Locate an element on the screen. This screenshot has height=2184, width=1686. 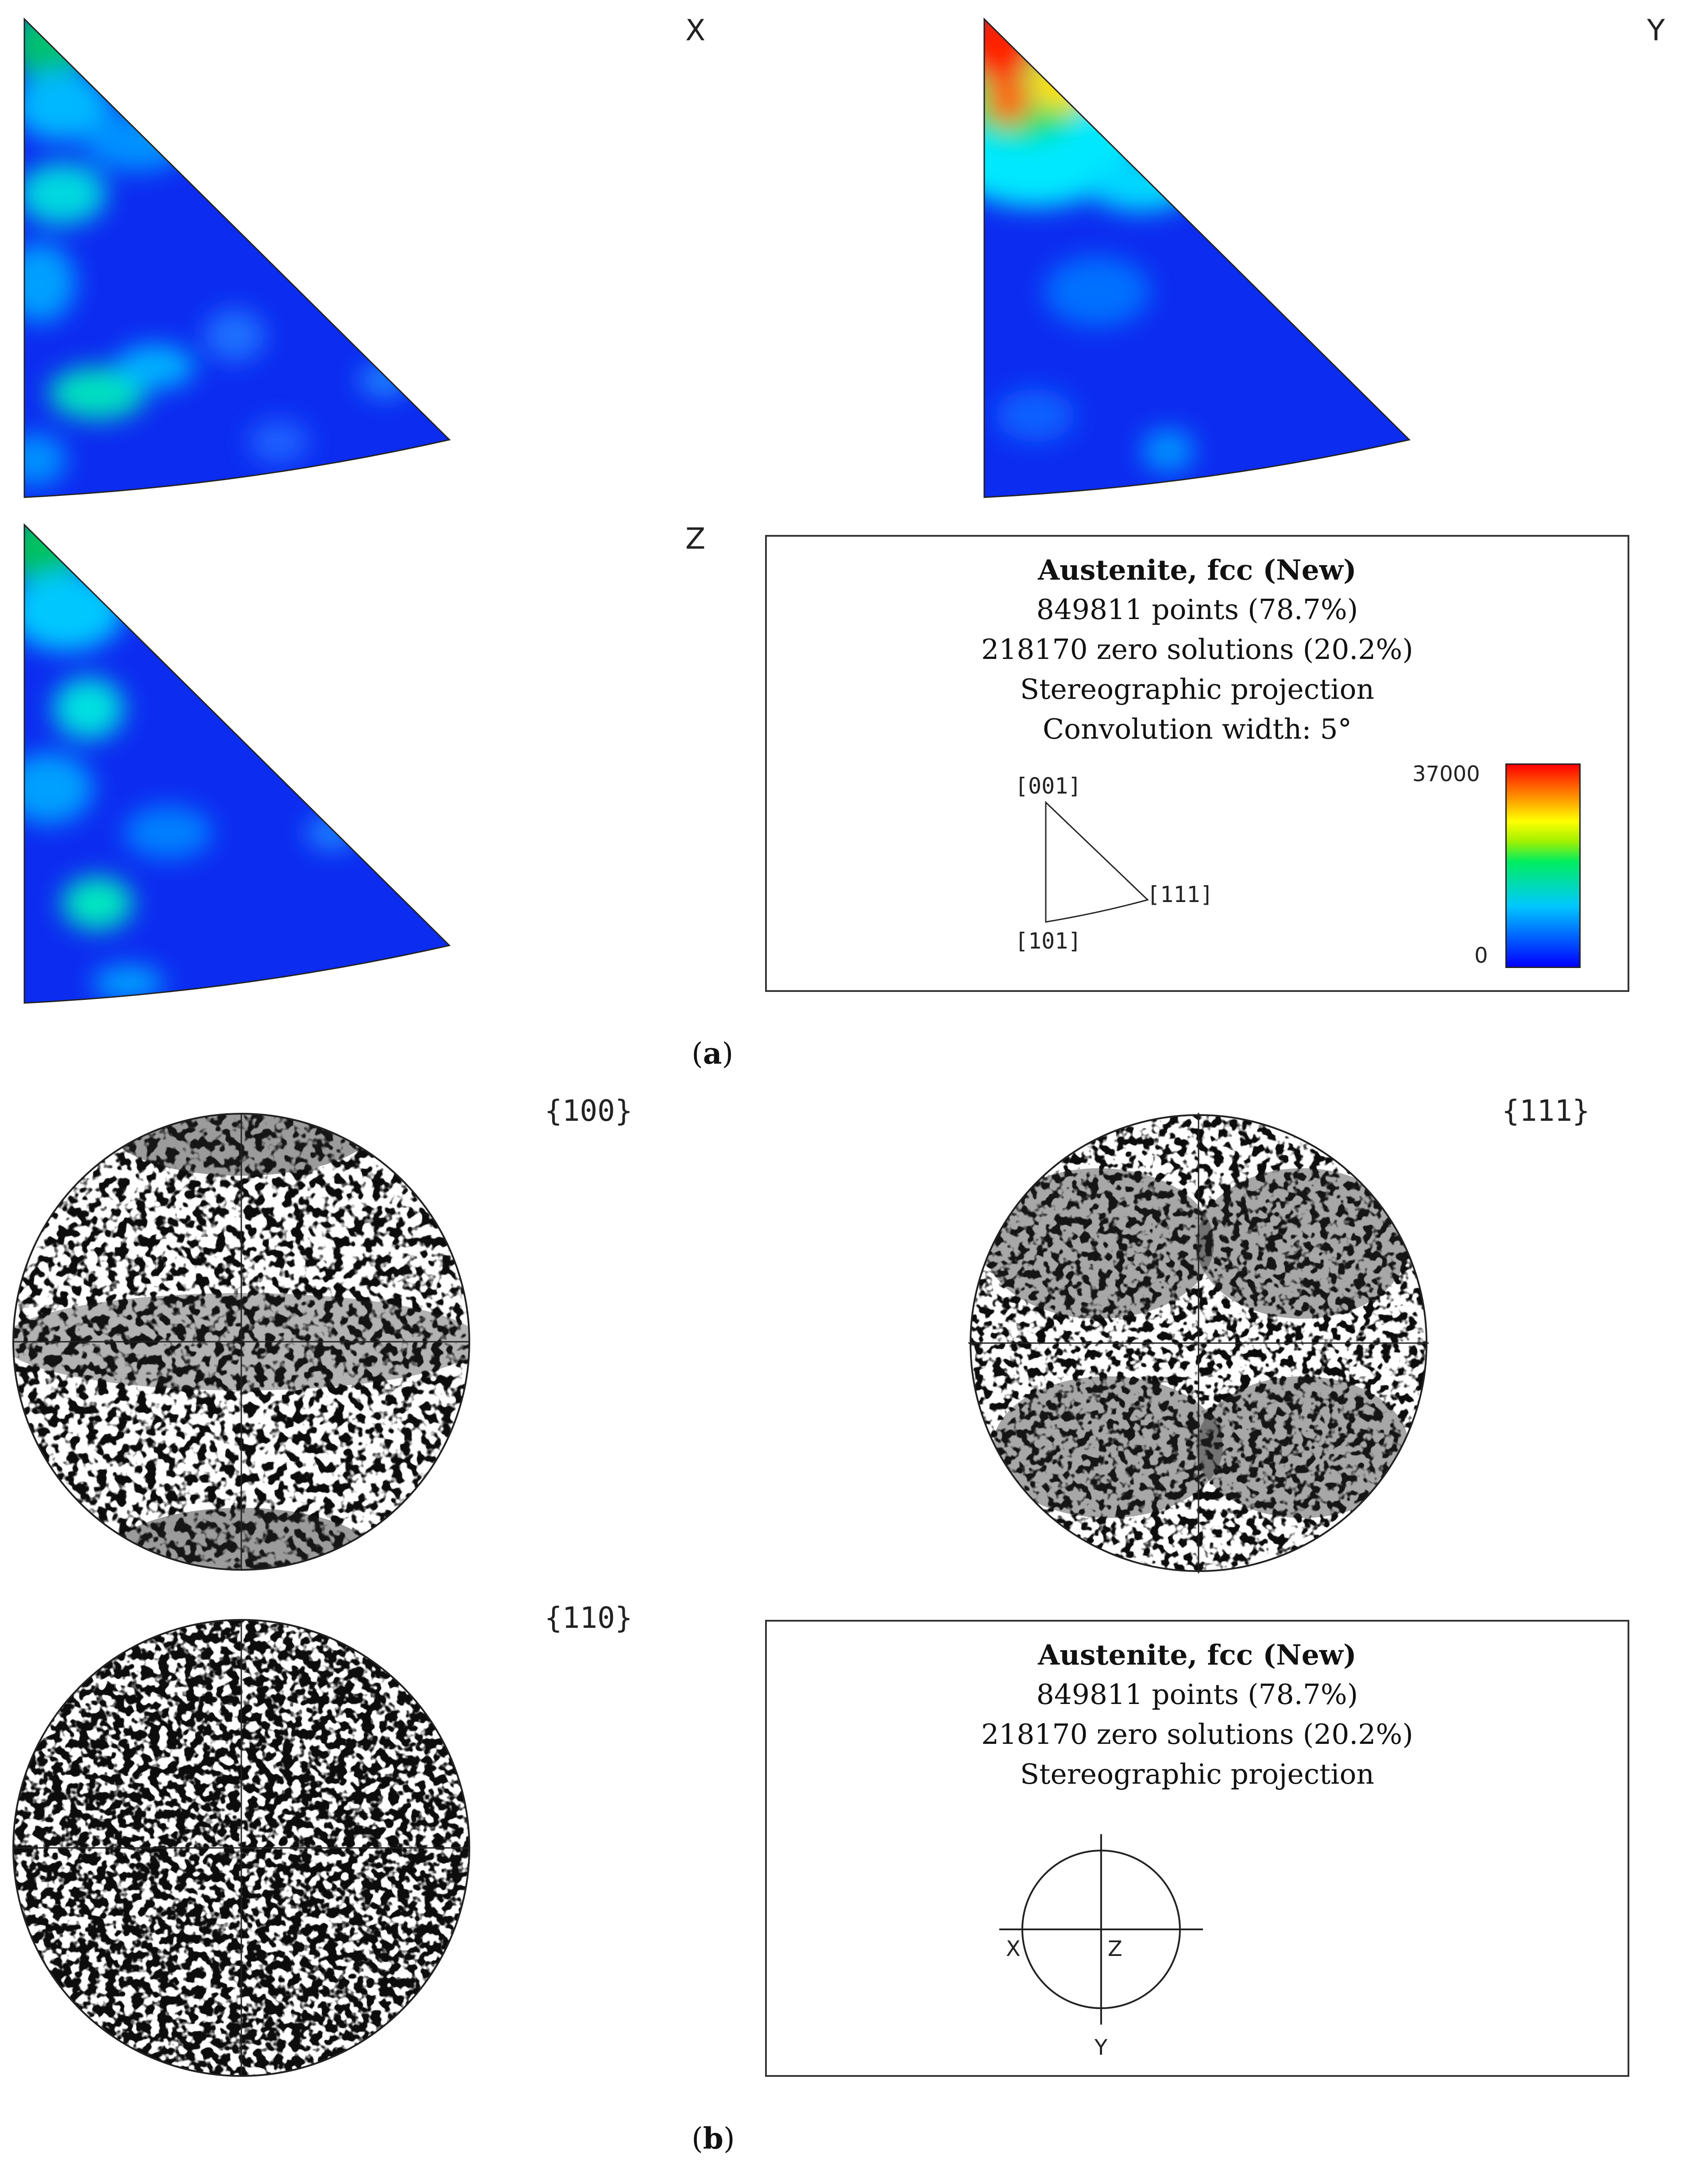
triangle-label-111: [111] is located at coordinates (1180, 894).